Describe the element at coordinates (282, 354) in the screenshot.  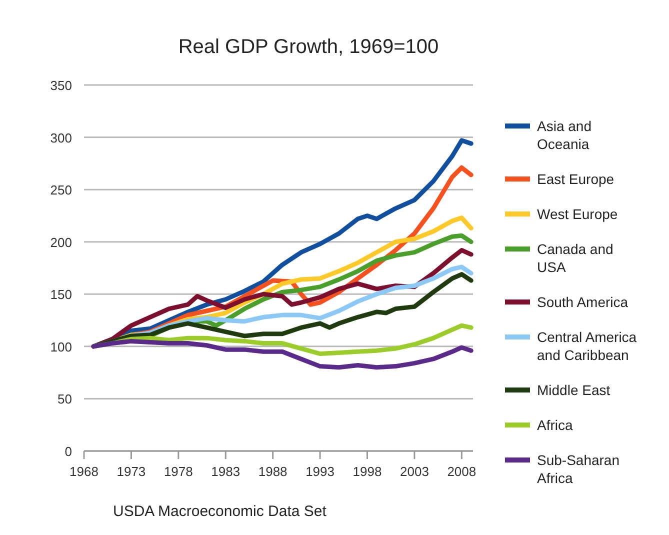
I see `line-series` at that location.